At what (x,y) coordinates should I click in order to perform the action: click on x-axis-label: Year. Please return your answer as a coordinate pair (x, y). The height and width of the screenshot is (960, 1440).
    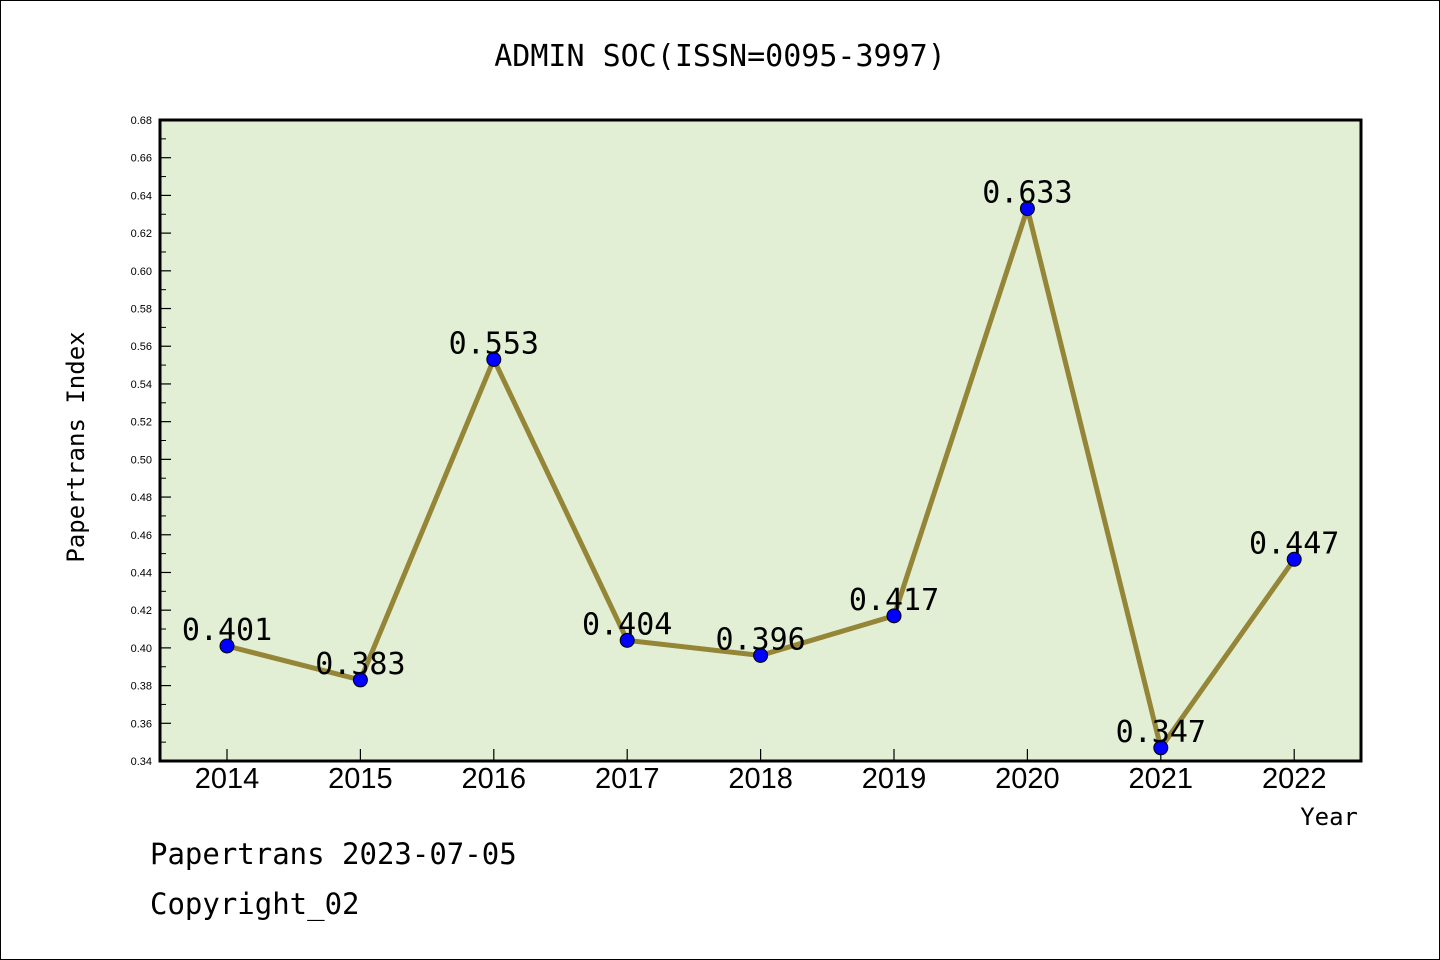
    Looking at the image, I should click on (1329, 817).